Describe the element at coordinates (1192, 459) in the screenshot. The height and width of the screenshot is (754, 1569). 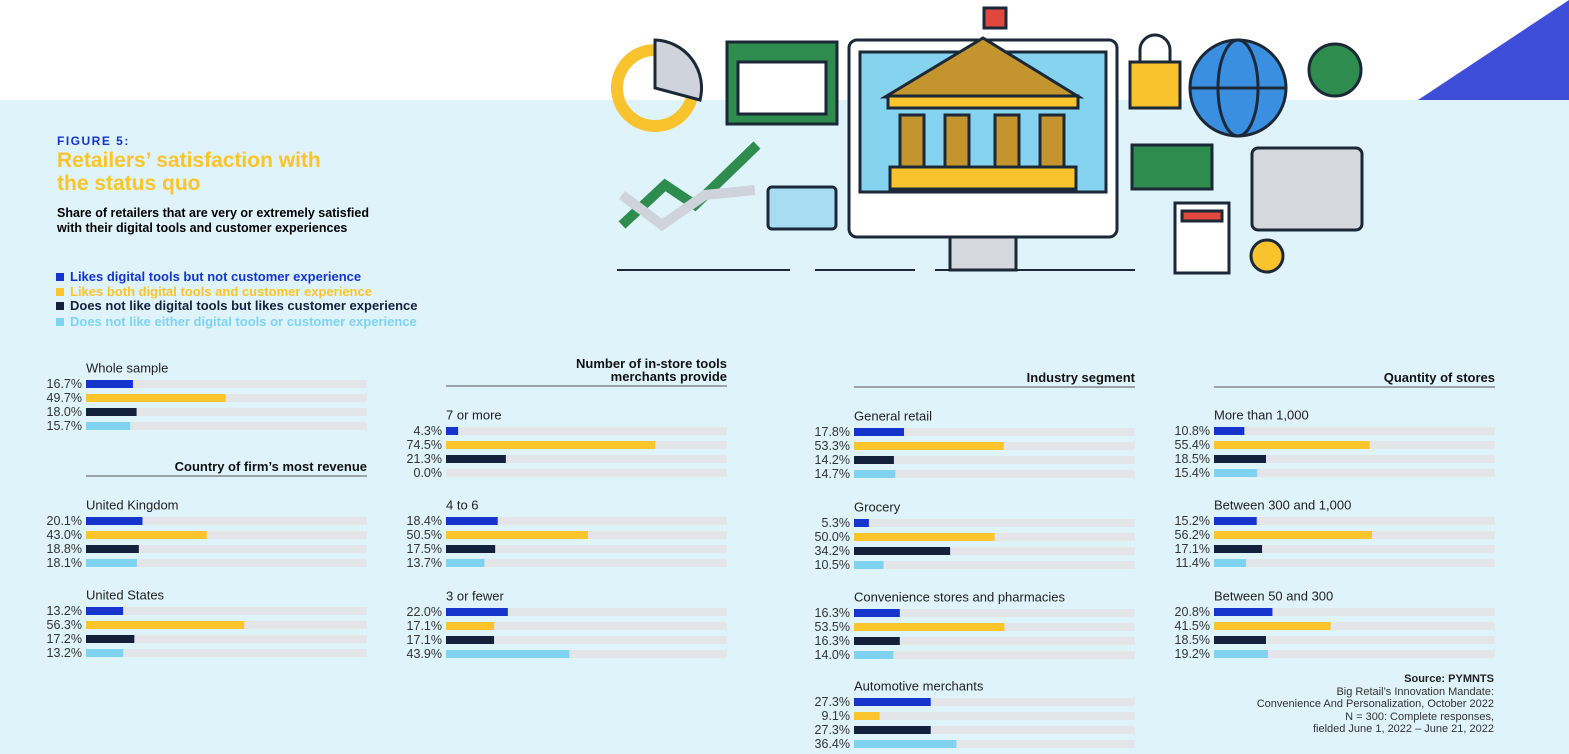
I see `value-label: 18.5%` at that location.